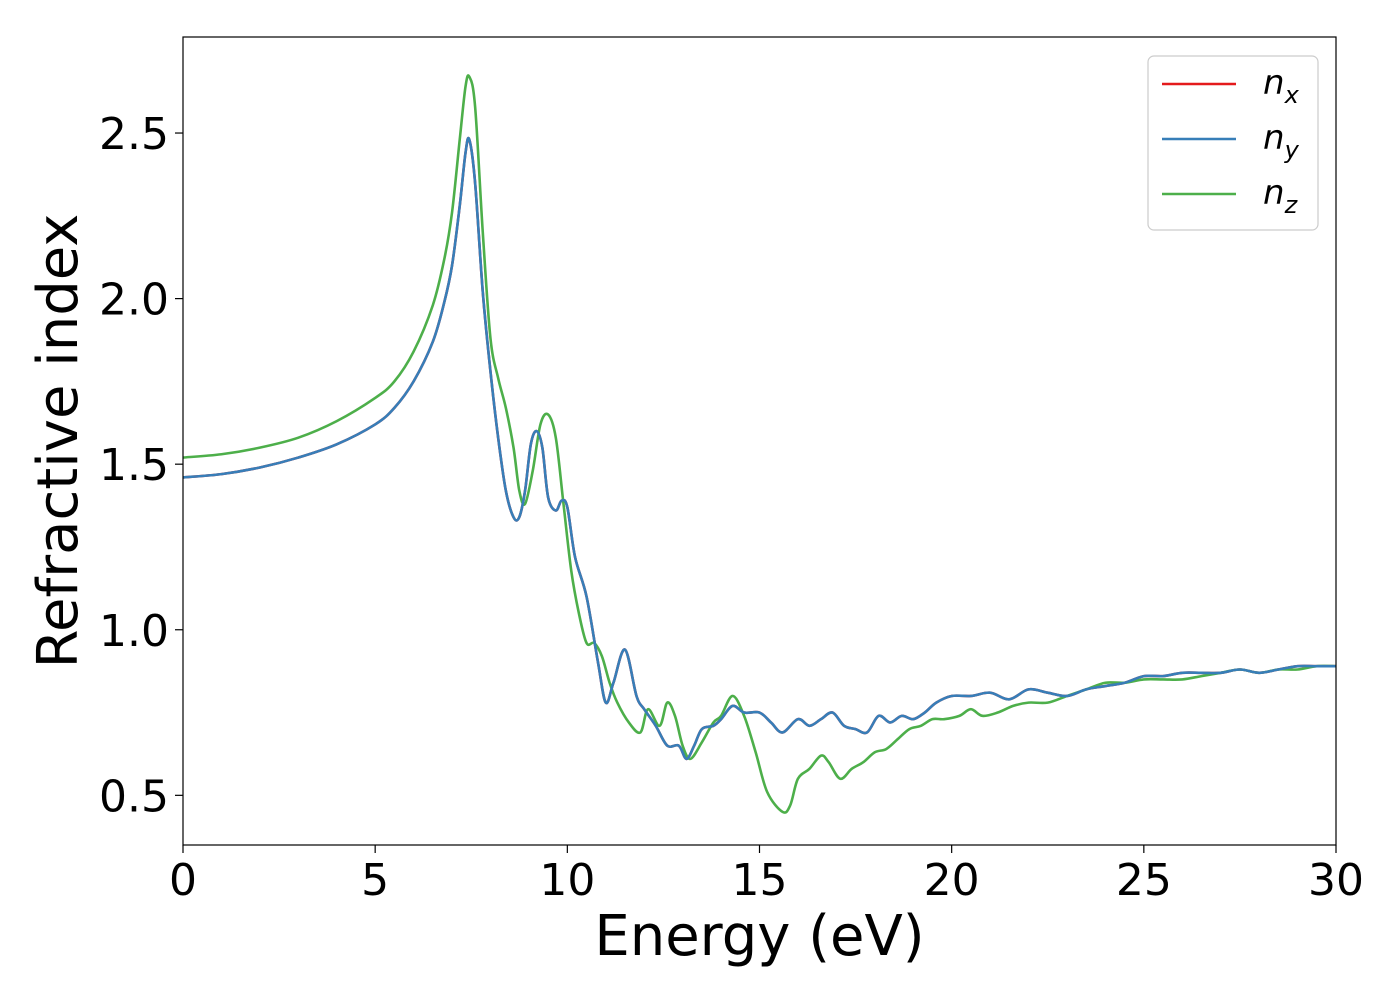 This screenshot has width=1400, height=1000. I want to click on x-tick-label: 0, so click(183, 880).